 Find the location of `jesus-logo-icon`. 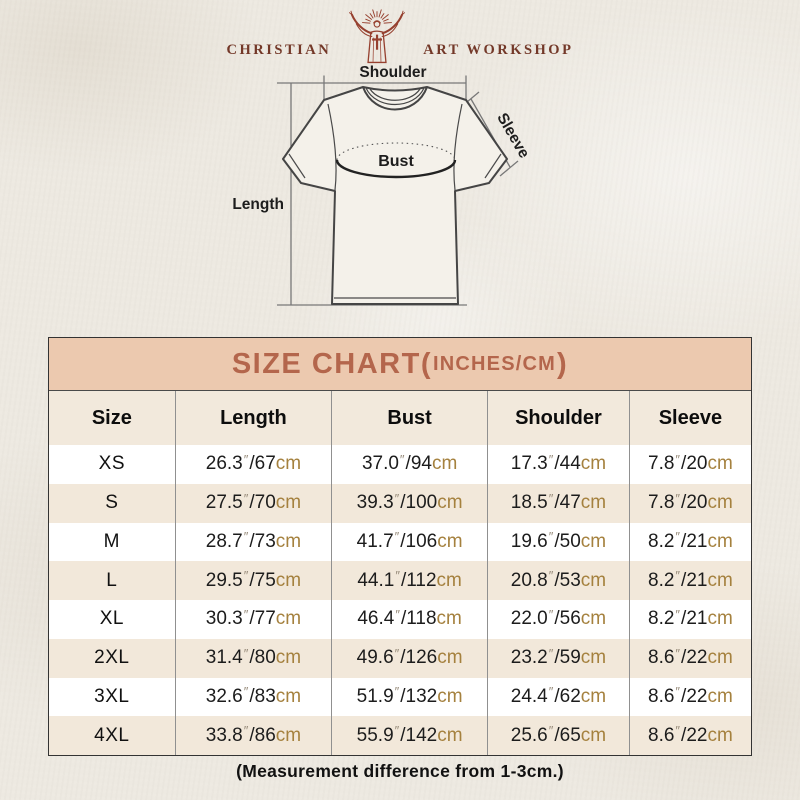

jesus-logo-icon is located at coordinates (377, 36).